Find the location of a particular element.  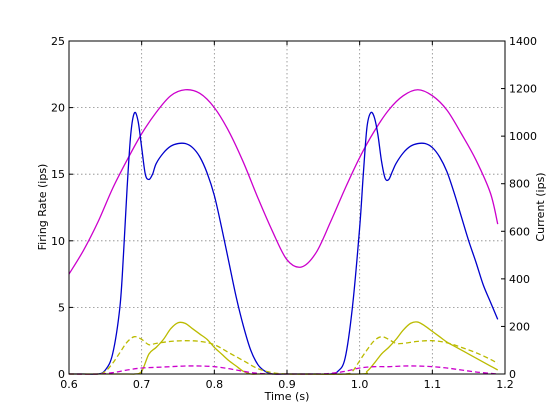

x-tick-label: 1.1 is located at coordinates (433, 384).